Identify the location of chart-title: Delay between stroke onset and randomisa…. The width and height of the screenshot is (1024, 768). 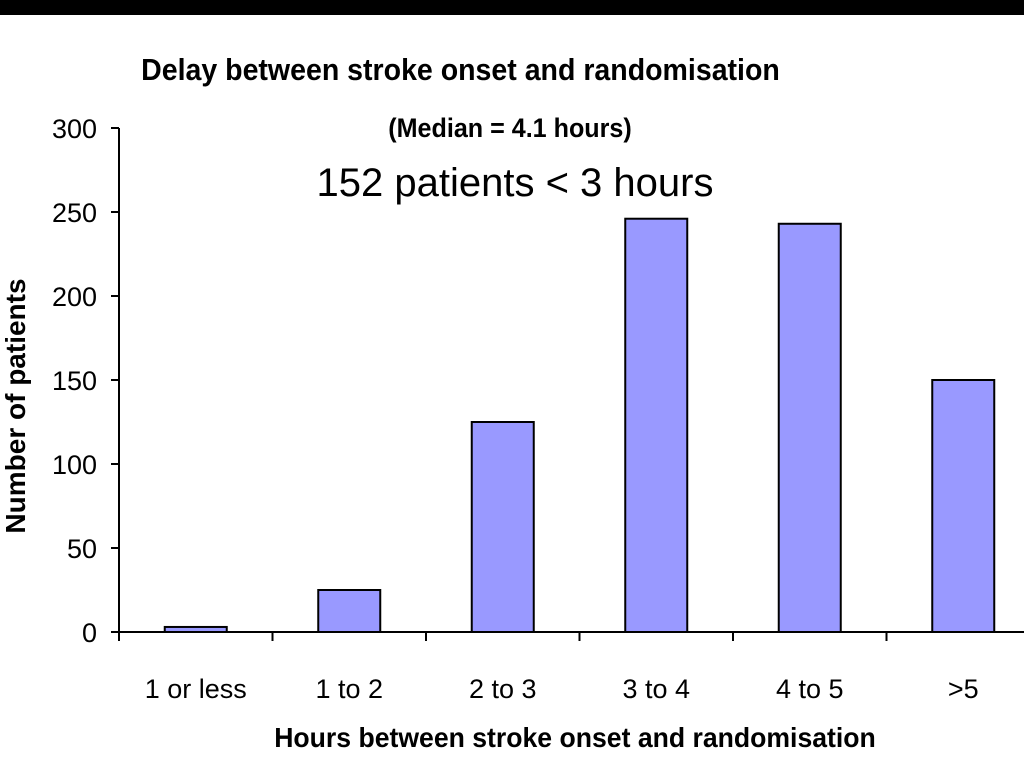
(512, 70).